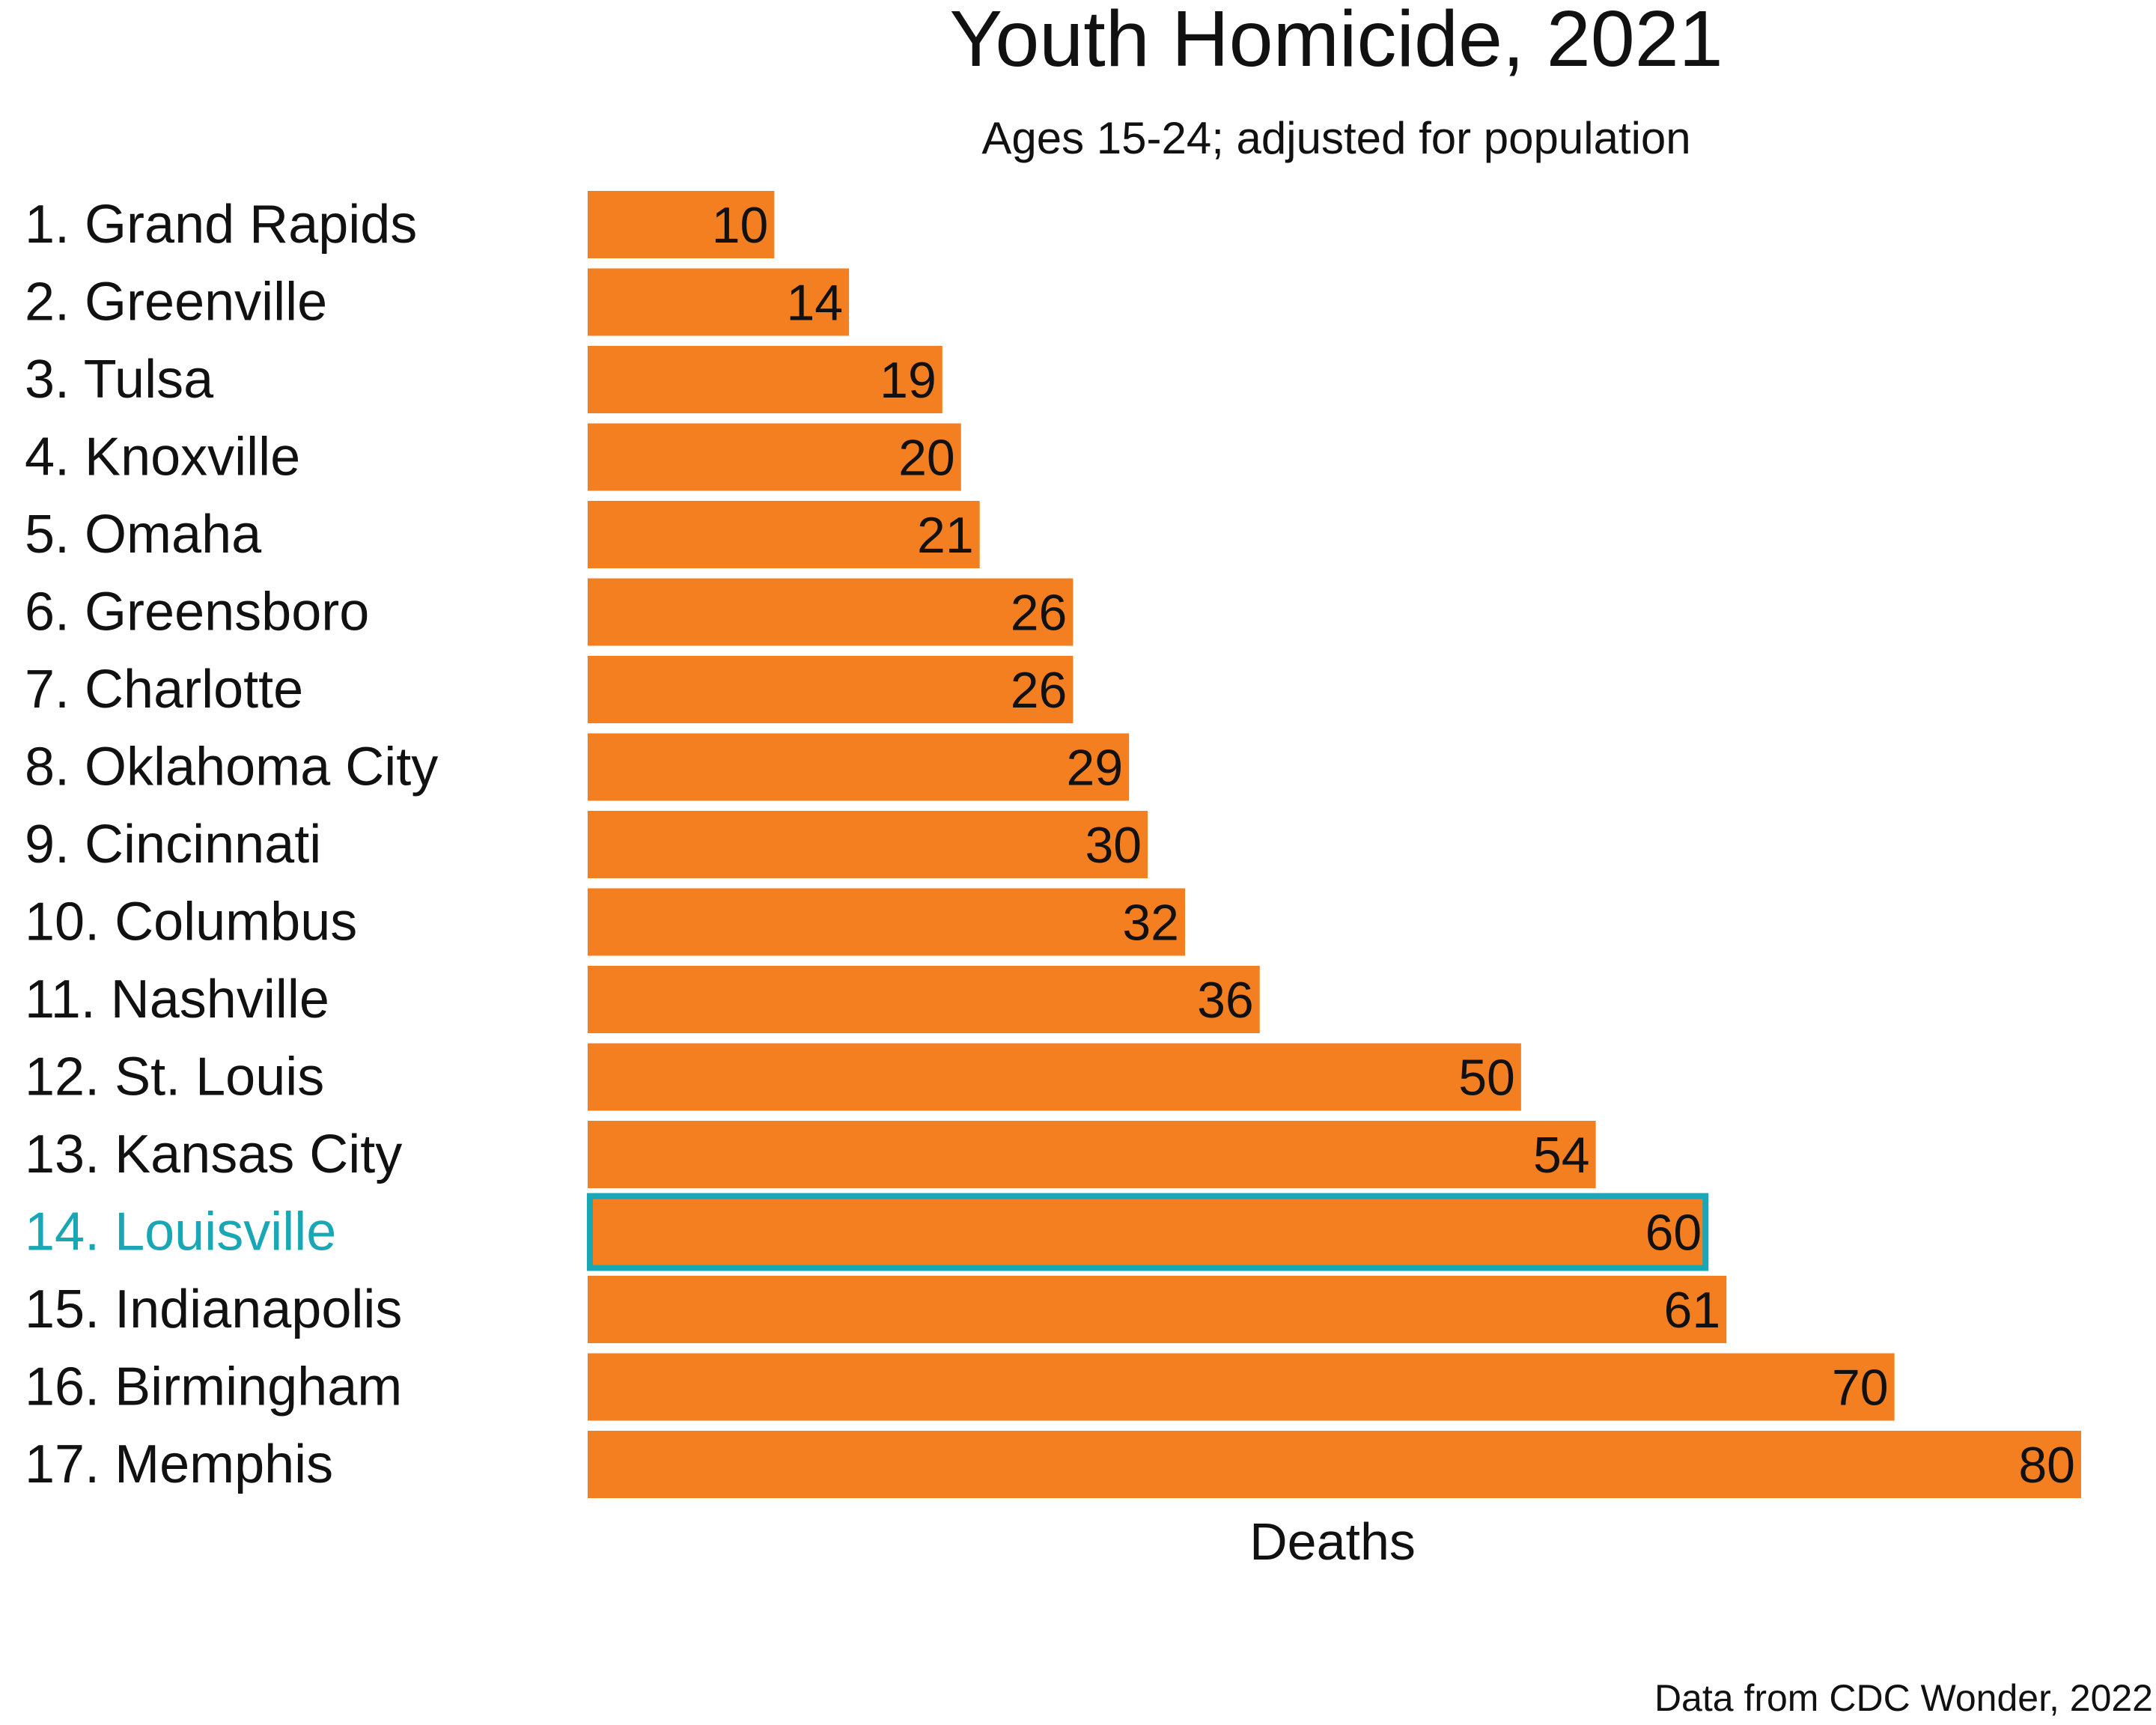 The height and width of the screenshot is (1725, 2156). I want to click on data-label: 70, so click(1860, 1388).